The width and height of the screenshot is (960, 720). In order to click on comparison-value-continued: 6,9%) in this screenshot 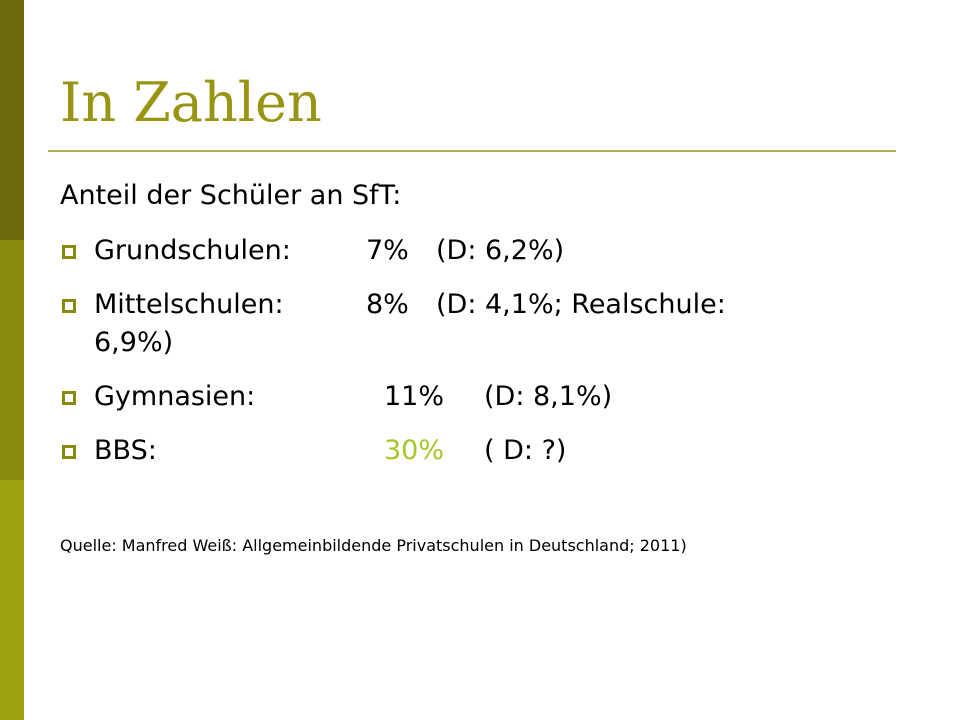, I will do `click(134, 342)`.